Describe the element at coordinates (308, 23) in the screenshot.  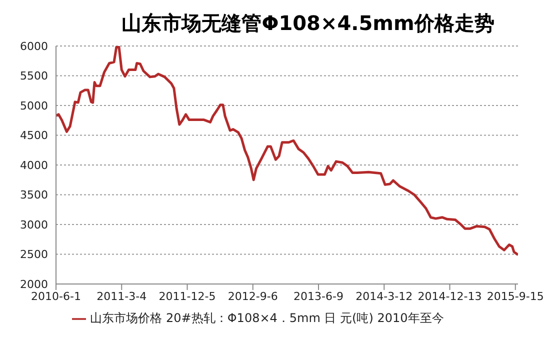
I see `chart-title: 山东市场无缝管Φ108×4.5mm价格走势` at that location.